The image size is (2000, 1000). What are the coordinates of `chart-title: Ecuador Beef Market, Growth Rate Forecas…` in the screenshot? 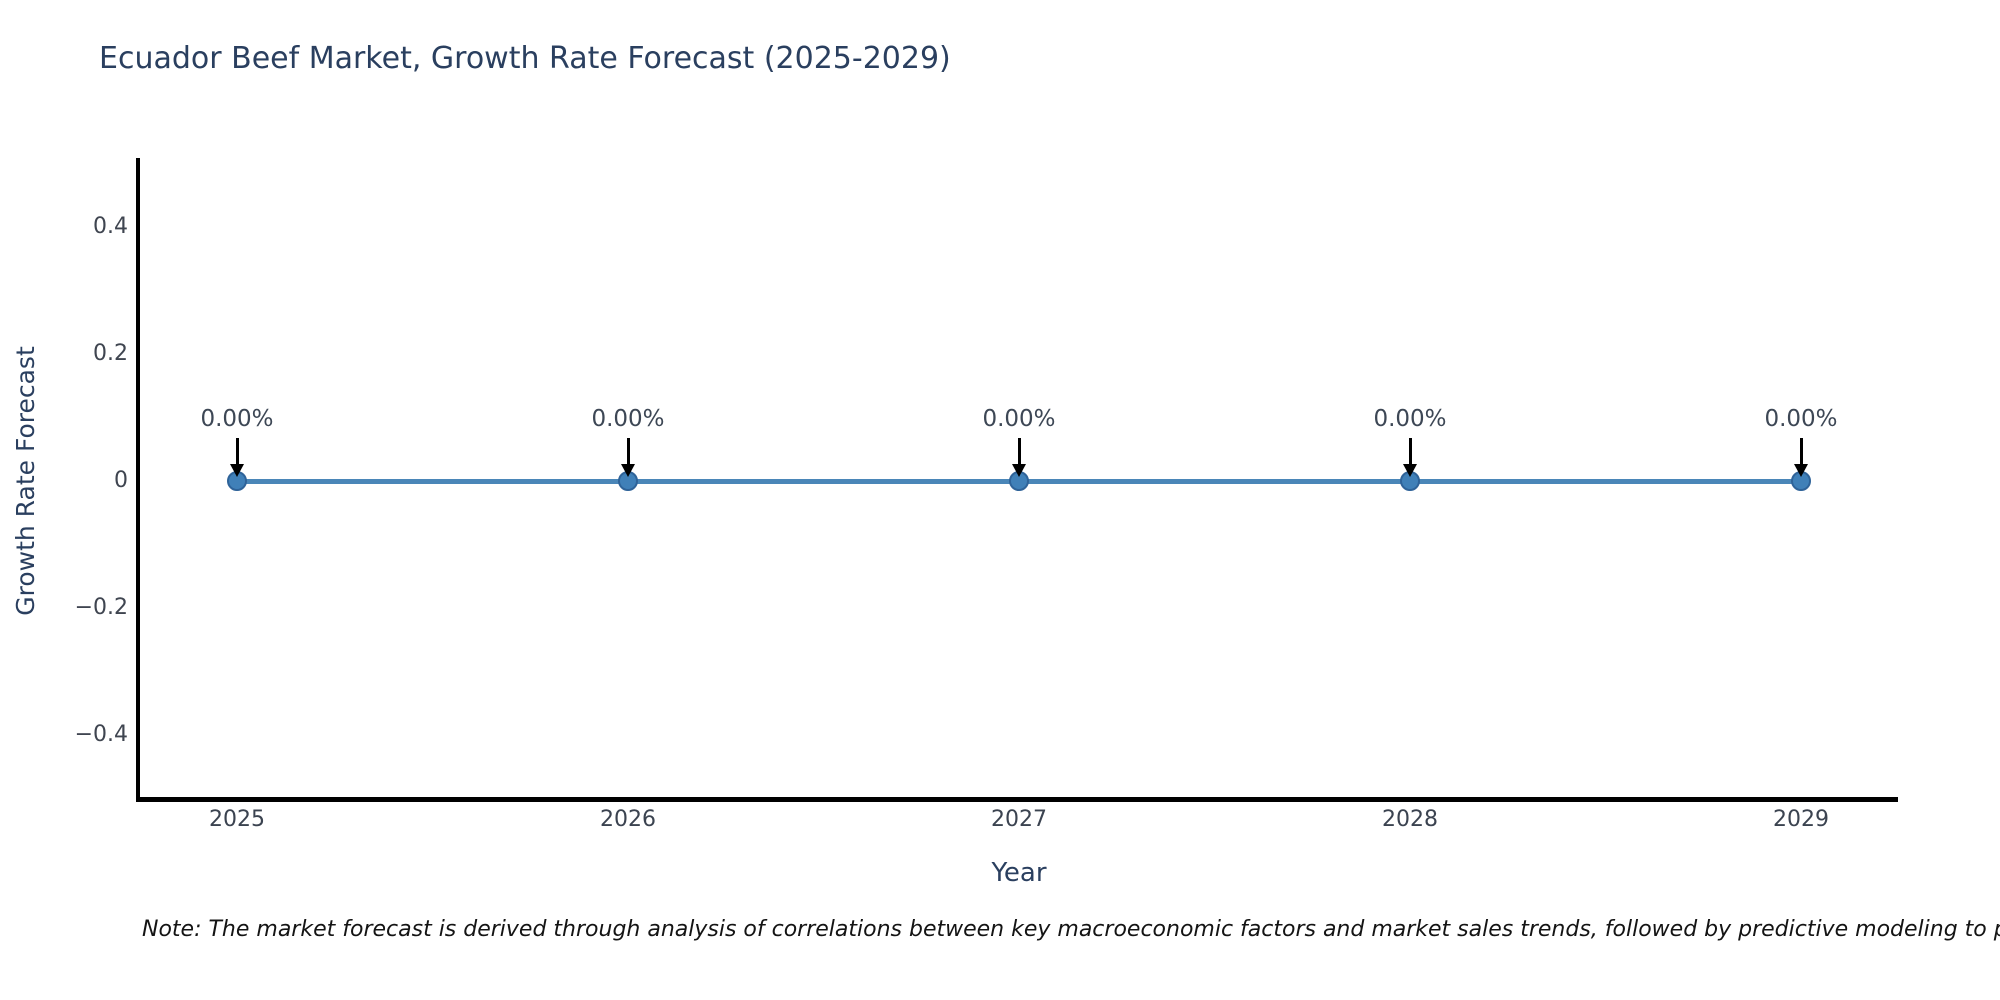 It's located at (525, 58).